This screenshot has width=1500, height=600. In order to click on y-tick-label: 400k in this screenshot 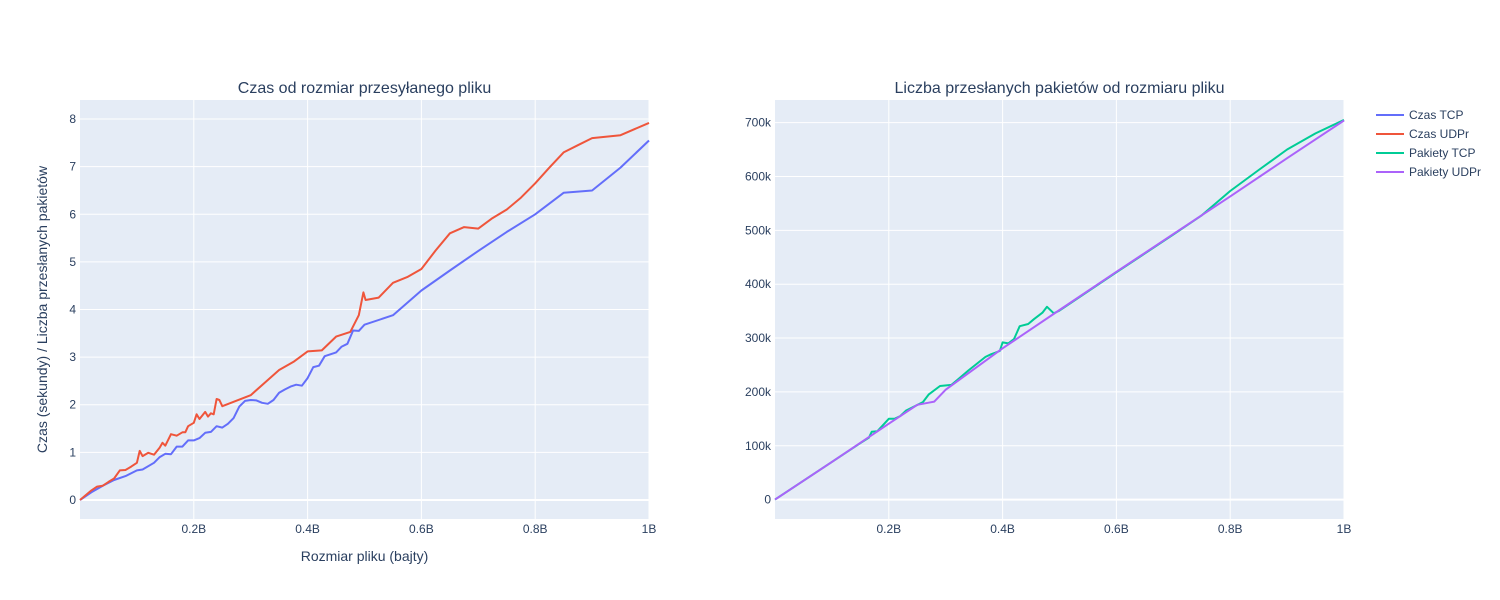, I will do `click(758, 284)`.